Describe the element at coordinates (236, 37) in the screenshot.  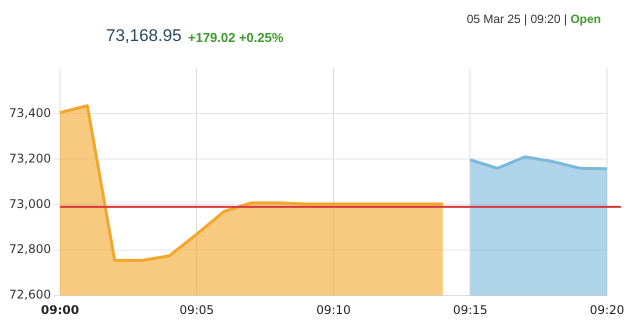
I see `chart-subtitle: +179.02 +0.25%` at that location.